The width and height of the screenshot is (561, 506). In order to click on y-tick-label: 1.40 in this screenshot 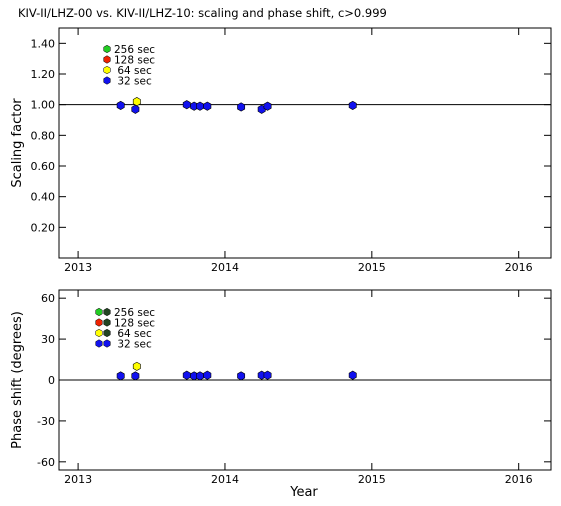, I will do `click(43, 43)`.